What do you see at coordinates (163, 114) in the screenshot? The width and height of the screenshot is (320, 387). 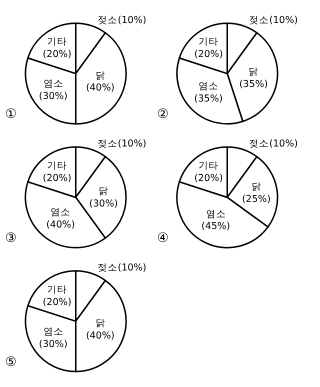 I see `text: ②` at bounding box center [163, 114].